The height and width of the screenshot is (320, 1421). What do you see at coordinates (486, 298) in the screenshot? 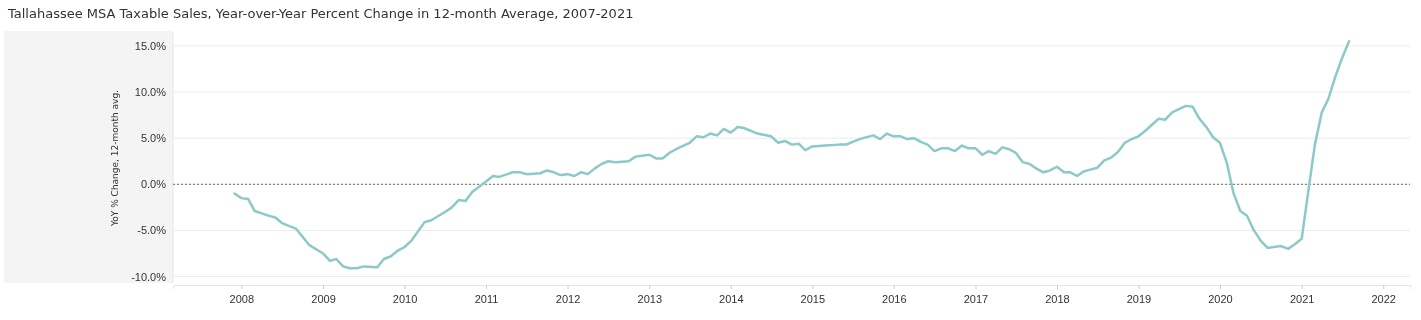
I see `x-tick-label: 2011` at bounding box center [486, 298].